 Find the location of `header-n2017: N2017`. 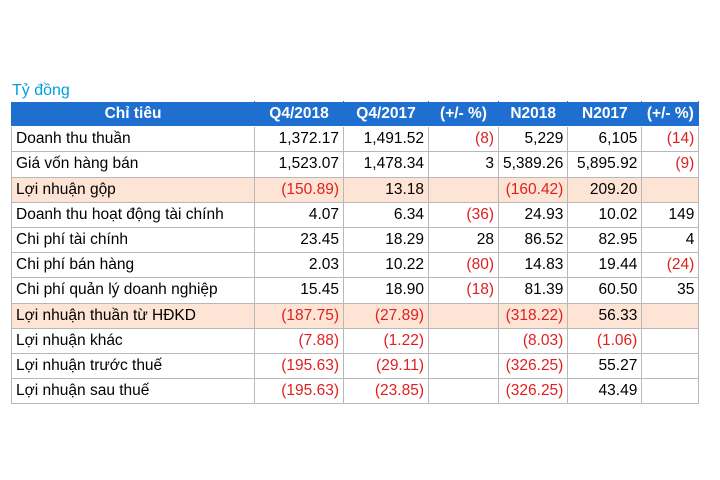

header-n2017: N2017 is located at coordinates (605, 114).